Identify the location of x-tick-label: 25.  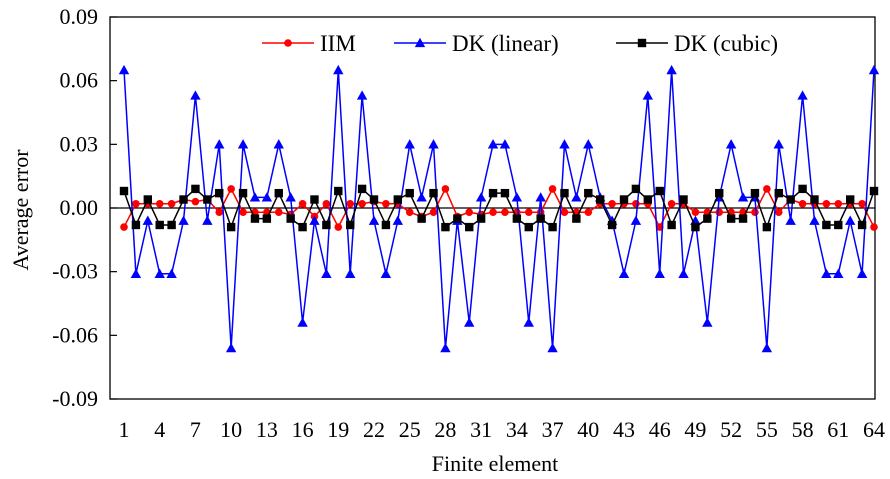
(410, 429).